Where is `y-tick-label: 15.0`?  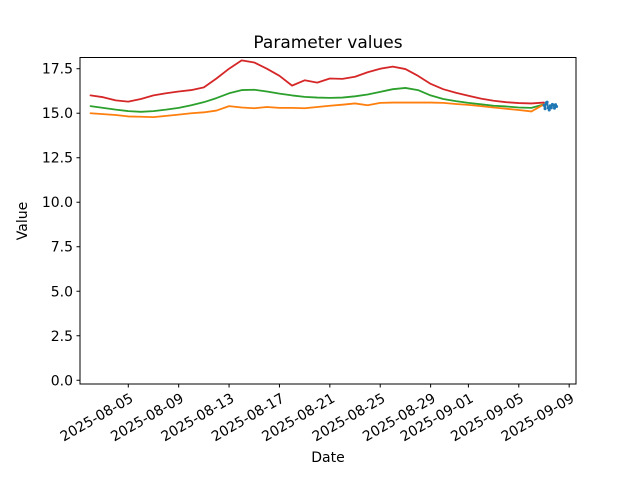
y-tick-label: 15.0 is located at coordinates (57, 114).